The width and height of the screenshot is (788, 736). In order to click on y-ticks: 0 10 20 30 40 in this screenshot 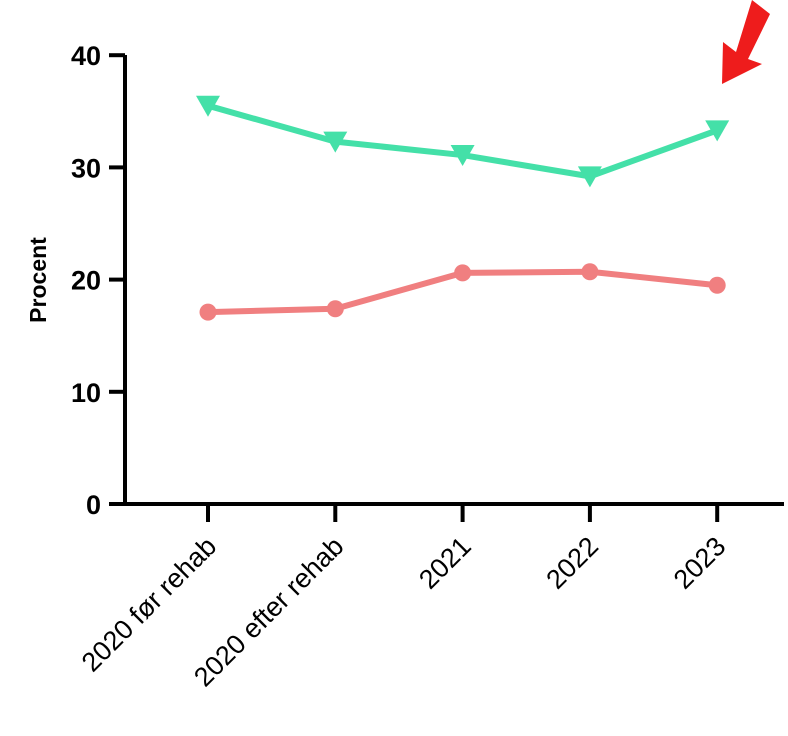, I will do `click(98, 280)`.